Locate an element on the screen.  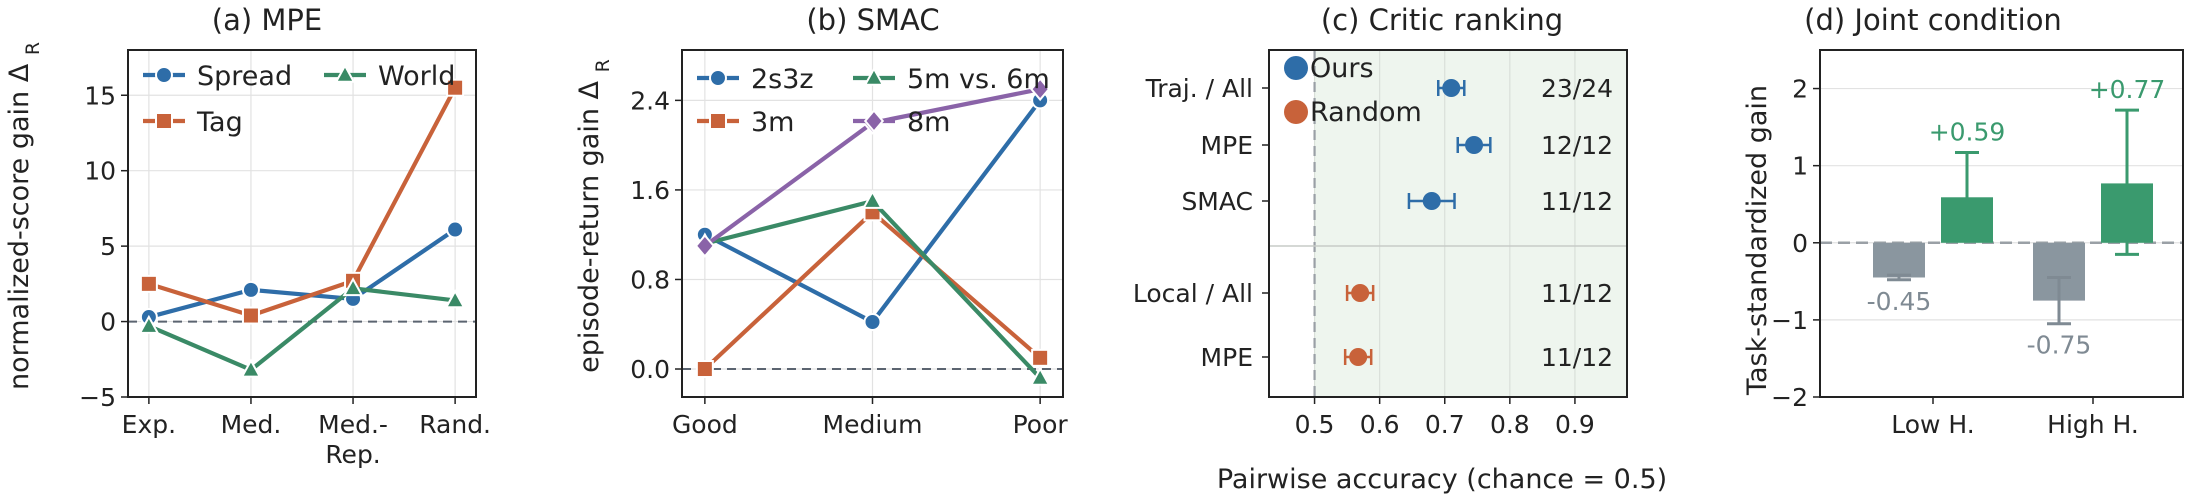
d-ytick-label: 1 is located at coordinates (1800, 166).